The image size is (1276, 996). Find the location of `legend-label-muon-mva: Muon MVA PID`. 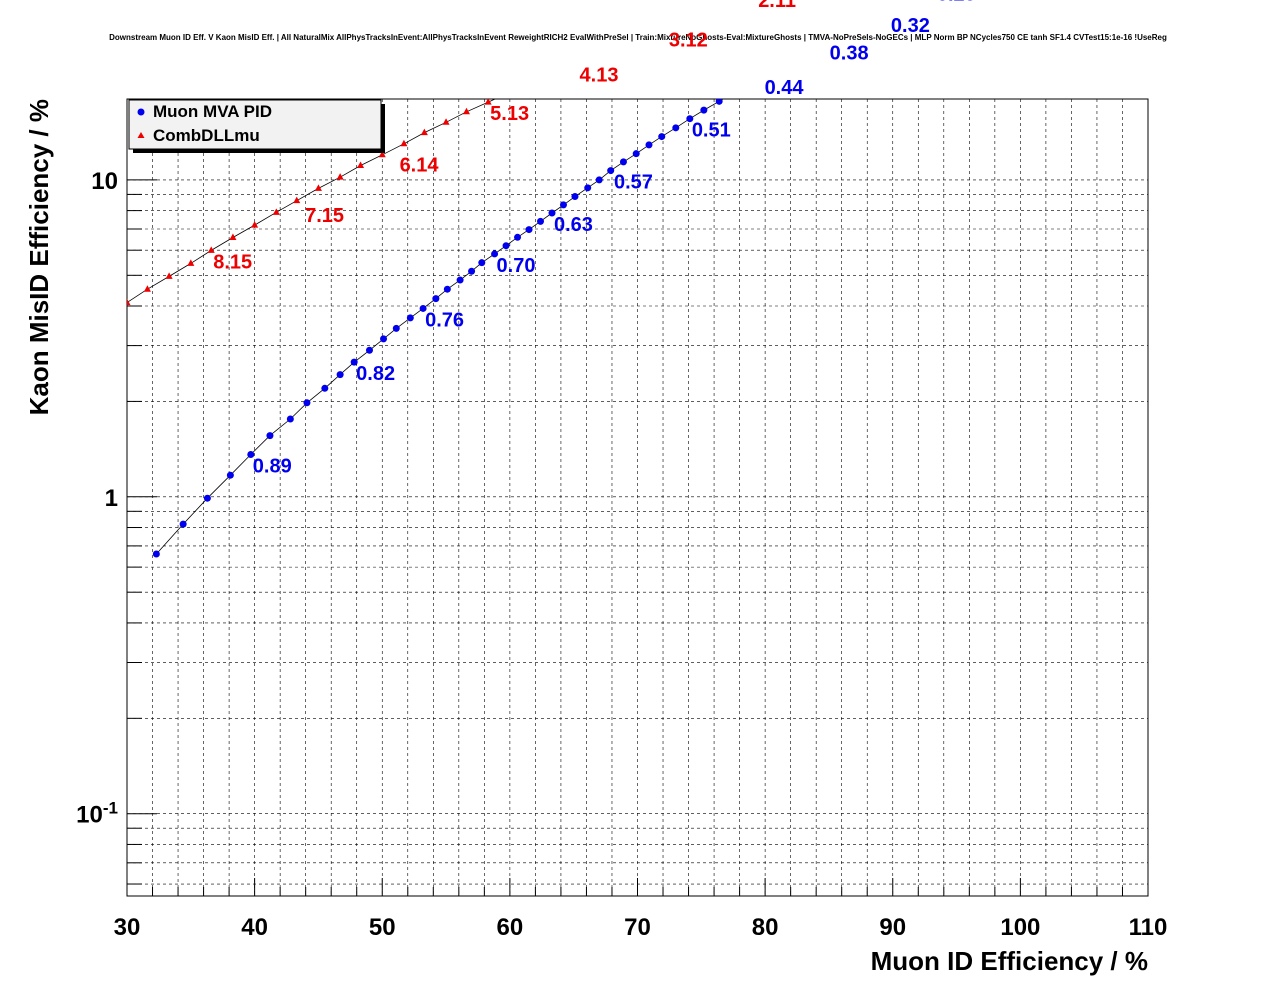

legend-label-muon-mva: Muon MVA PID is located at coordinates (212, 111).